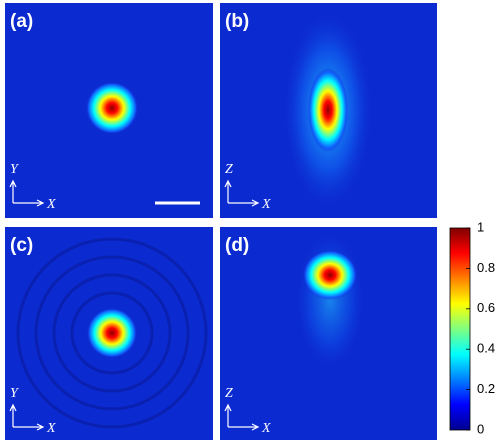  I want to click on panel-label: (a), so click(21, 21).